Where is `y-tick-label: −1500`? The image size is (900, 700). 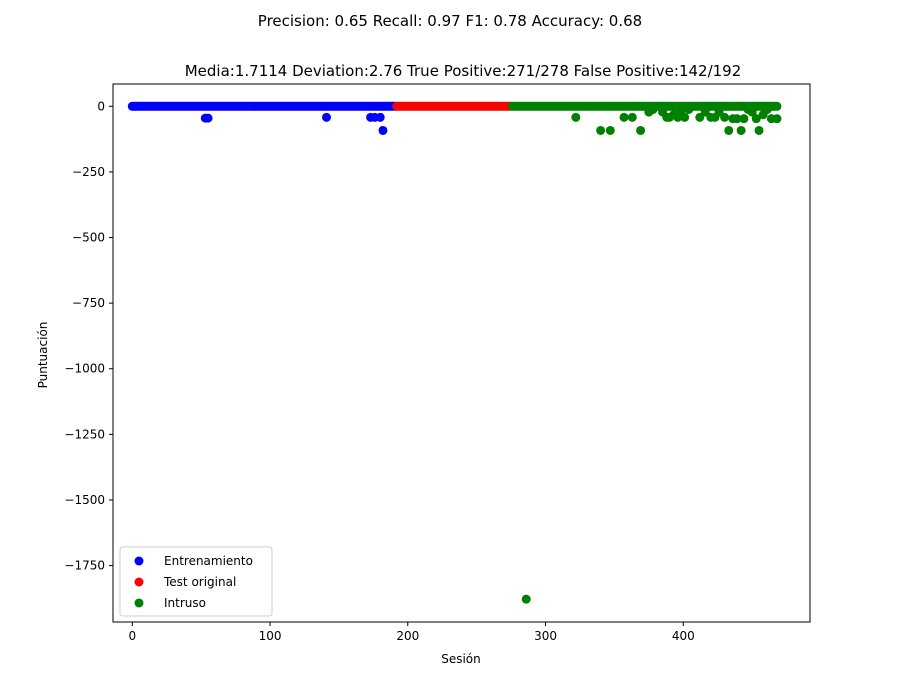
y-tick-label: −1500 is located at coordinates (84, 500).